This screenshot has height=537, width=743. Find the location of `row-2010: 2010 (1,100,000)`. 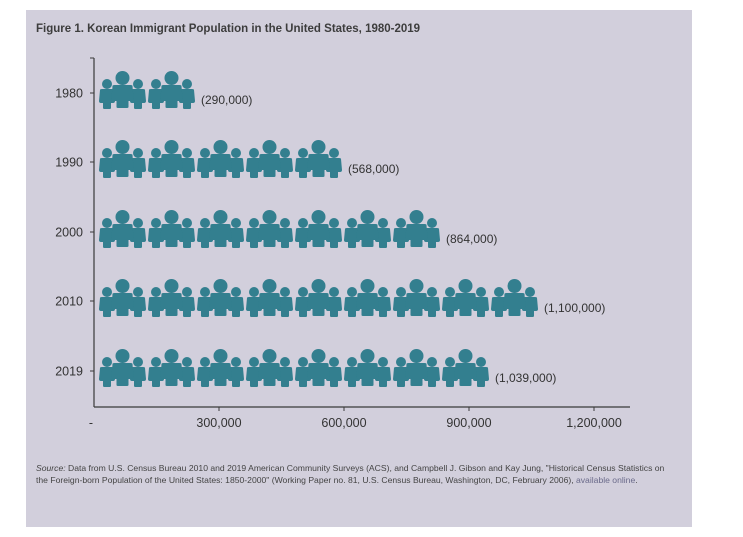

row-2010: 2010 (1,100,000) is located at coordinates (330, 298).